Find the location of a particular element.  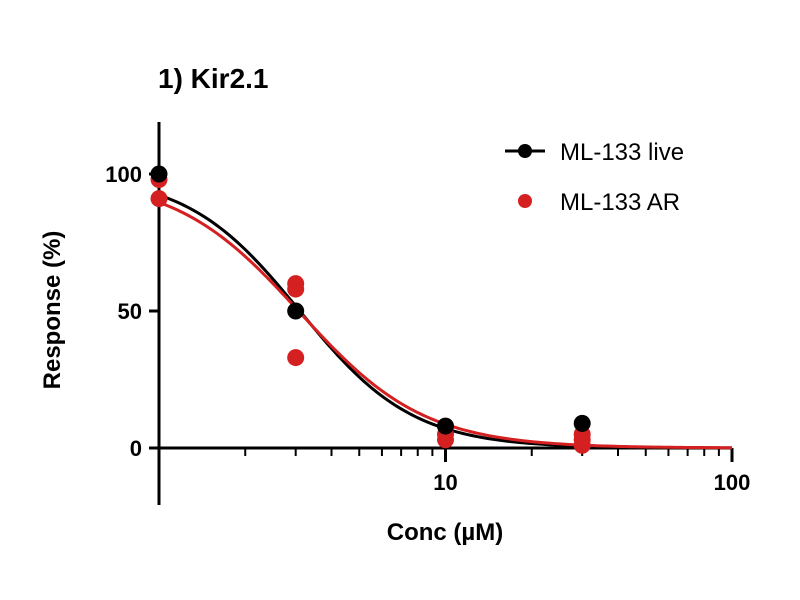

y-axis-label: Response (%) is located at coordinates (52, 310).